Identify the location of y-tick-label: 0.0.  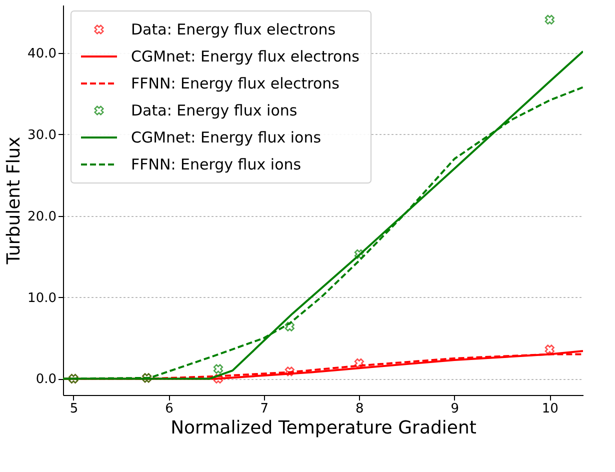
(46, 380).